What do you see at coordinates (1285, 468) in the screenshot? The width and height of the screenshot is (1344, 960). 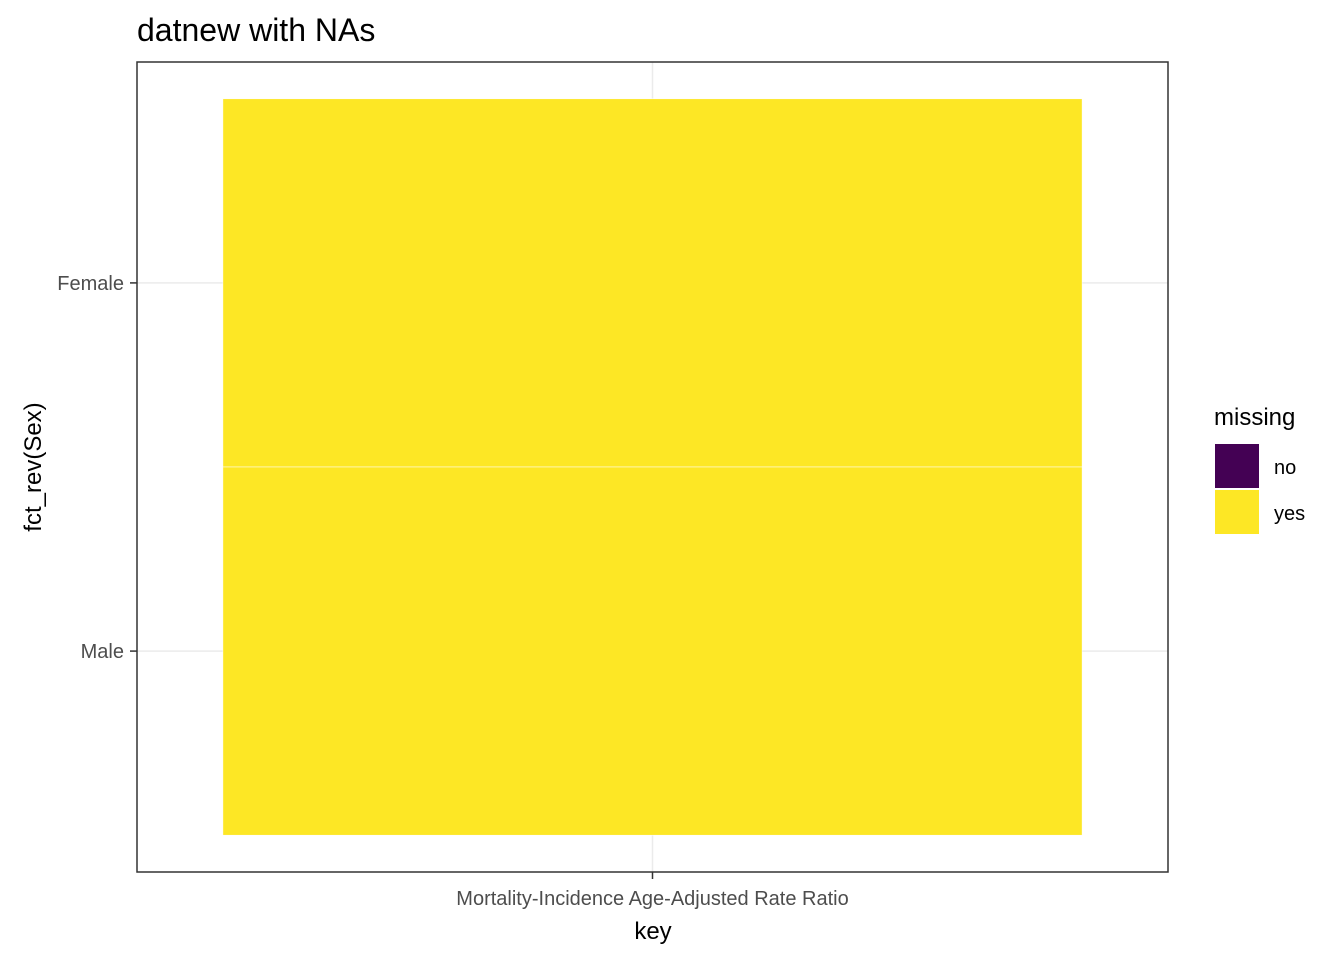 I see `legend-label-no: no` at bounding box center [1285, 468].